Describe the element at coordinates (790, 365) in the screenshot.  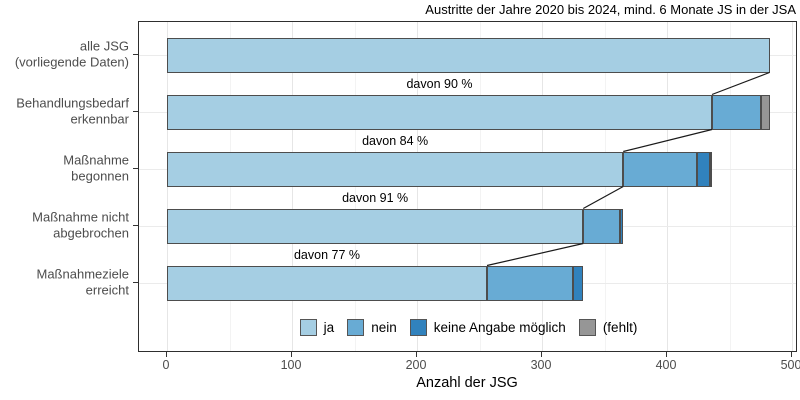
I see `x-axis-tick-label: 500` at that location.